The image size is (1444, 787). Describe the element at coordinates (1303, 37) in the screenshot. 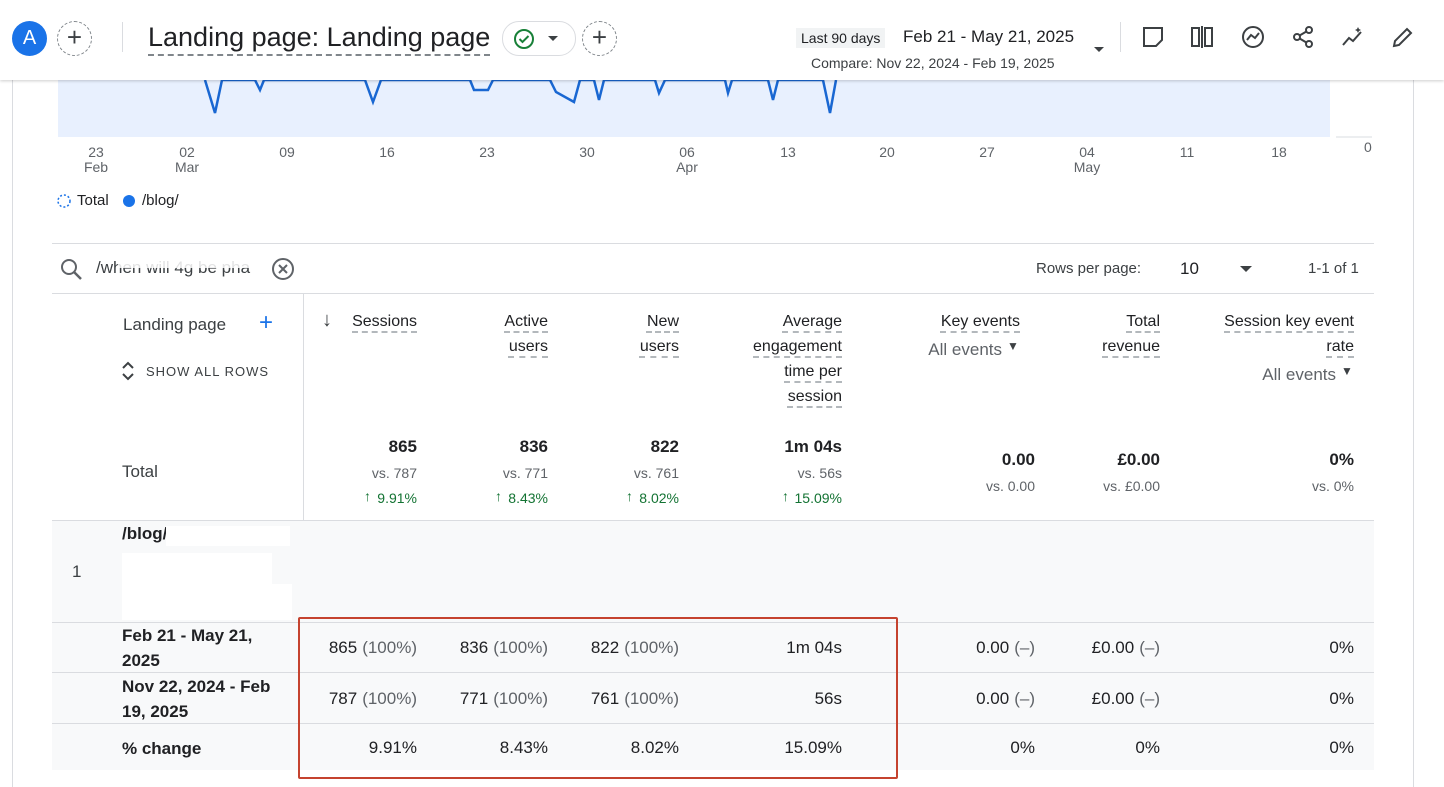

I see `share-icon` at that location.